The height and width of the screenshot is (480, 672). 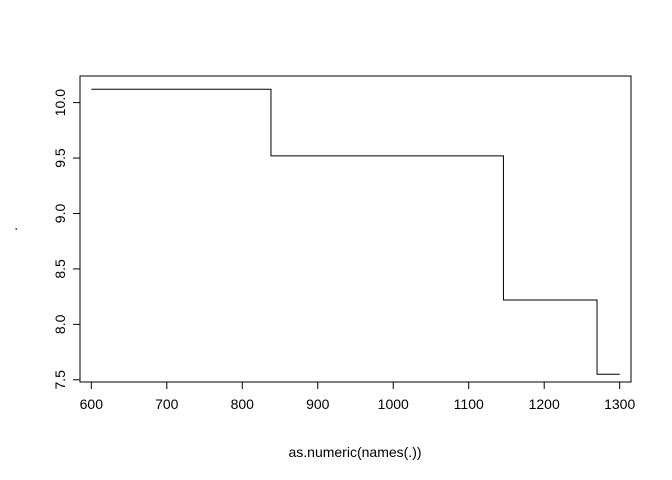 I want to click on x-axis: 600 700 800 900 1000 1100 1200 1300, so click(x=357, y=396).